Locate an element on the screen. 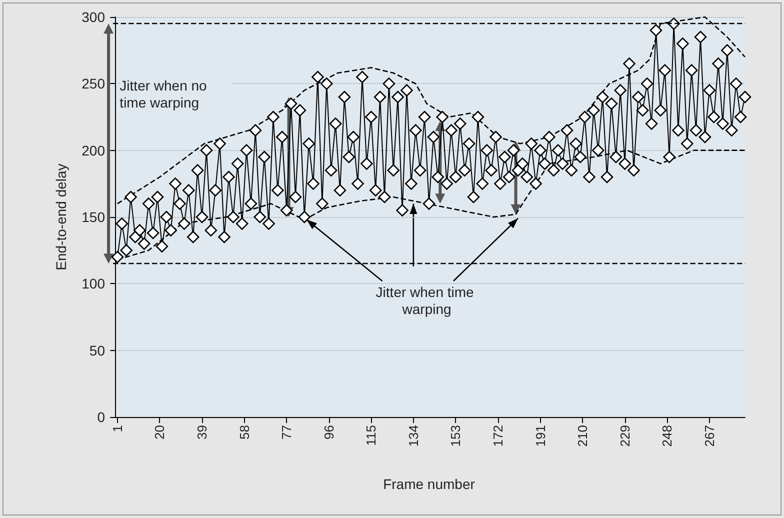  x-tick-label: 115 is located at coordinates (371, 435).